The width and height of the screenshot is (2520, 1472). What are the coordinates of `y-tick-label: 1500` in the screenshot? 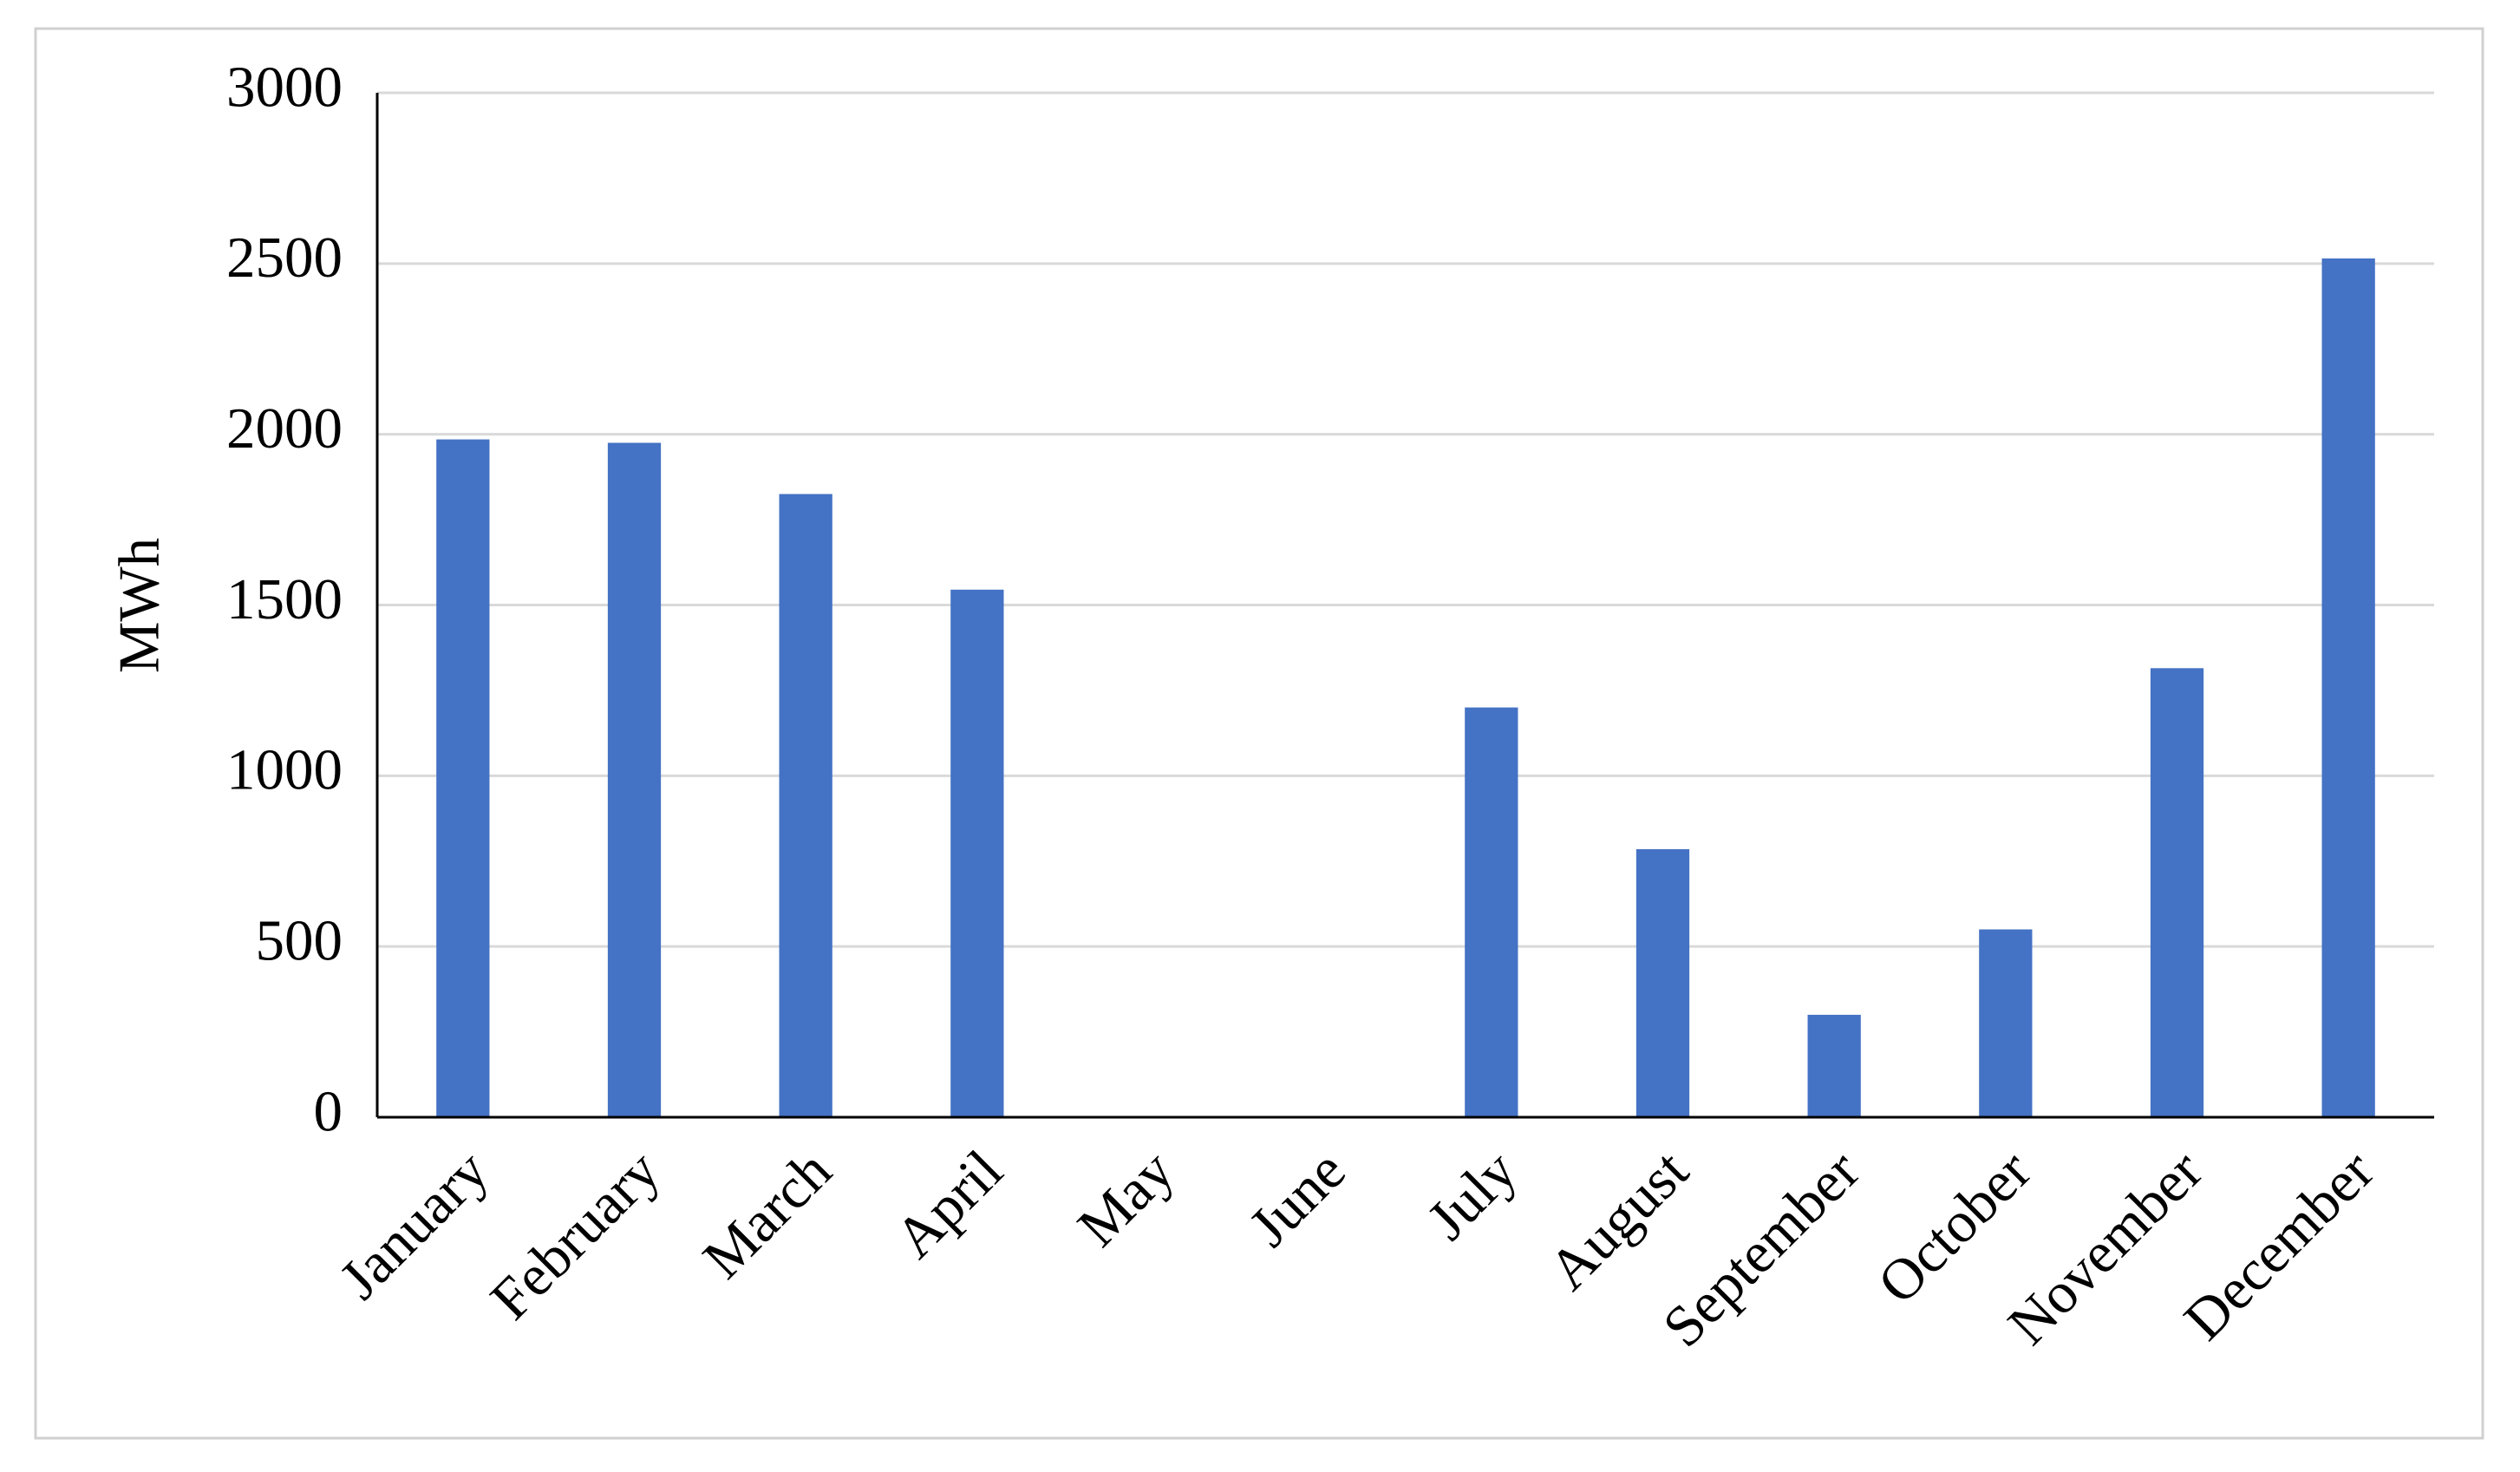 It's located at (284, 599).